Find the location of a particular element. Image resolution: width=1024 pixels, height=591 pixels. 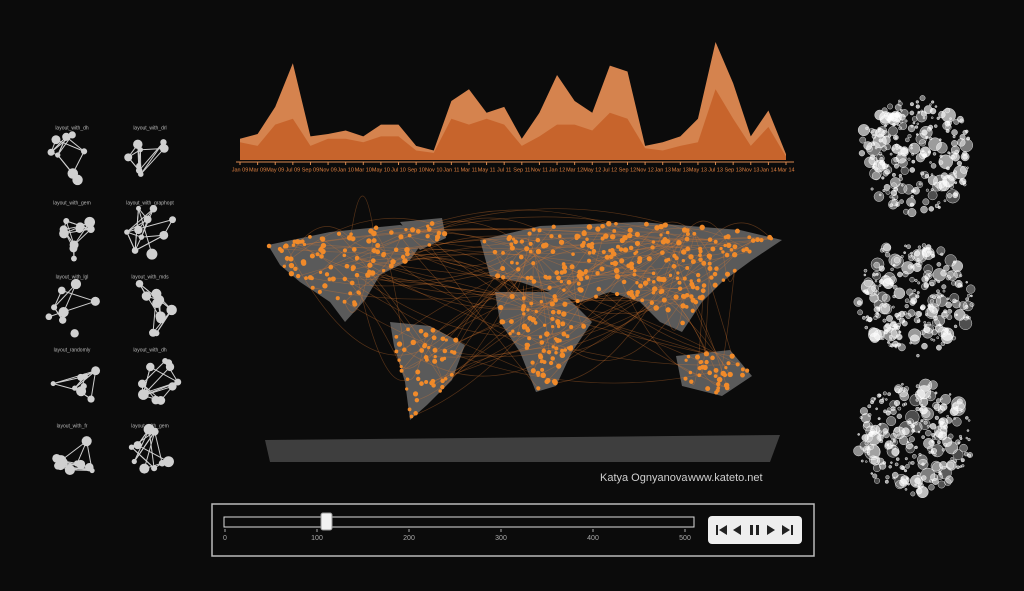

btn-play is located at coordinates (771, 530).